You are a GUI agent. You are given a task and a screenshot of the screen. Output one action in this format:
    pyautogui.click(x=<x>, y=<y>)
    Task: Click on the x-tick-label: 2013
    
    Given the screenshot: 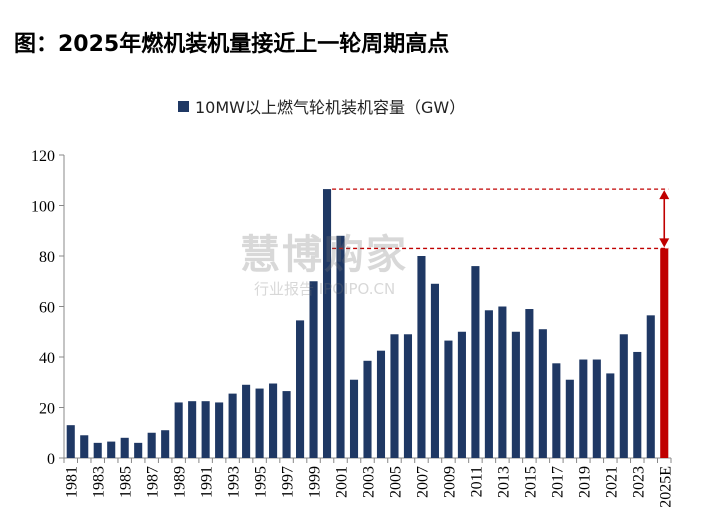 What is the action you would take?
    pyautogui.click(x=503, y=482)
    